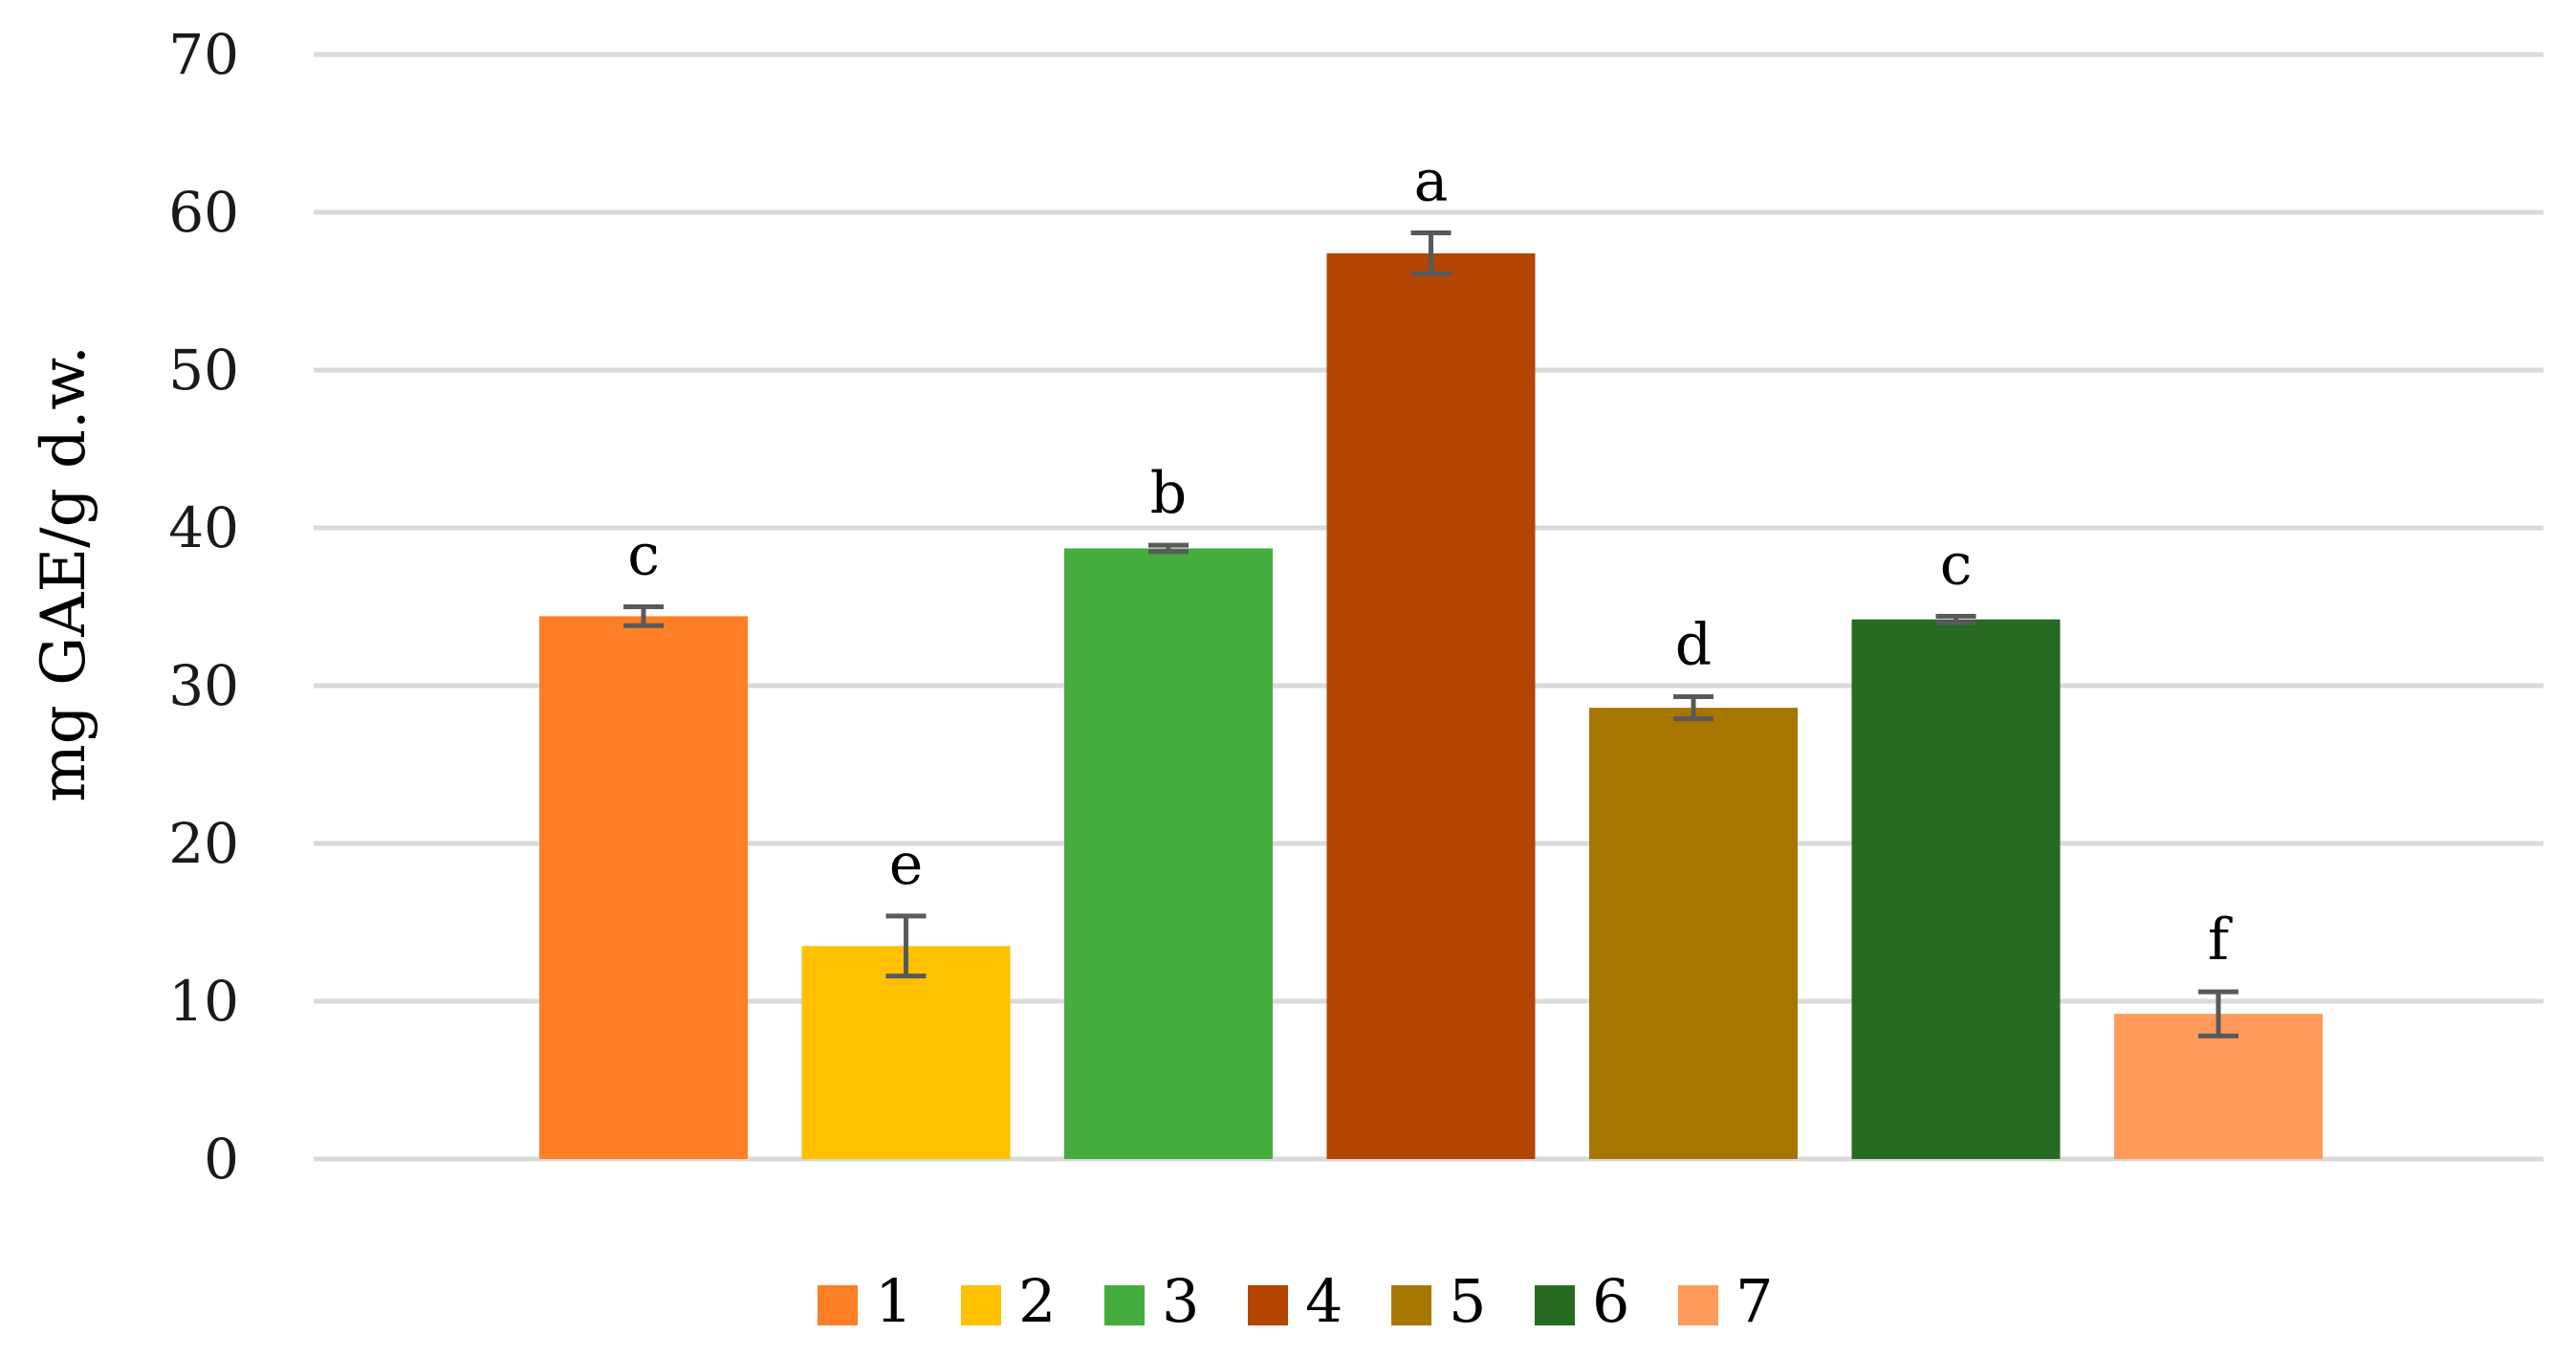 The width and height of the screenshot is (2576, 1357). What do you see at coordinates (1324, 1301) in the screenshot?
I see `legend-label: 4` at bounding box center [1324, 1301].